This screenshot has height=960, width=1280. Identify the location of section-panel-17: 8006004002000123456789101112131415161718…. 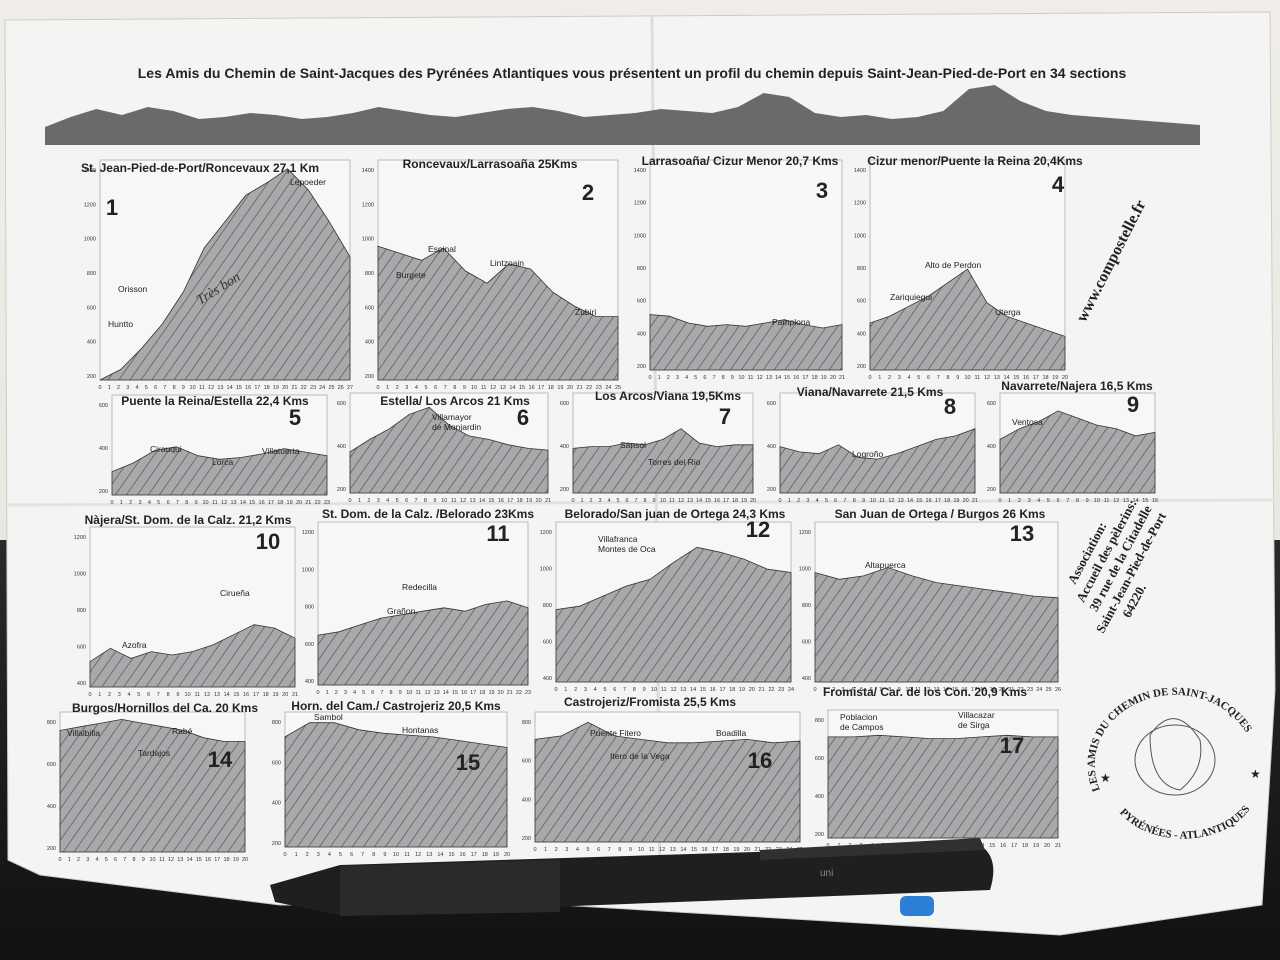
(938, 767).